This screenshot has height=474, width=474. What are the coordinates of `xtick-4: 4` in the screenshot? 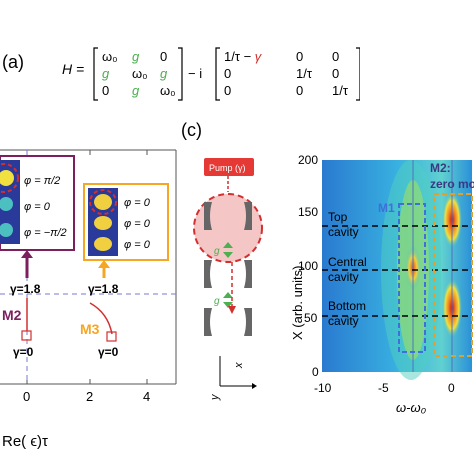 It's located at (146, 396).